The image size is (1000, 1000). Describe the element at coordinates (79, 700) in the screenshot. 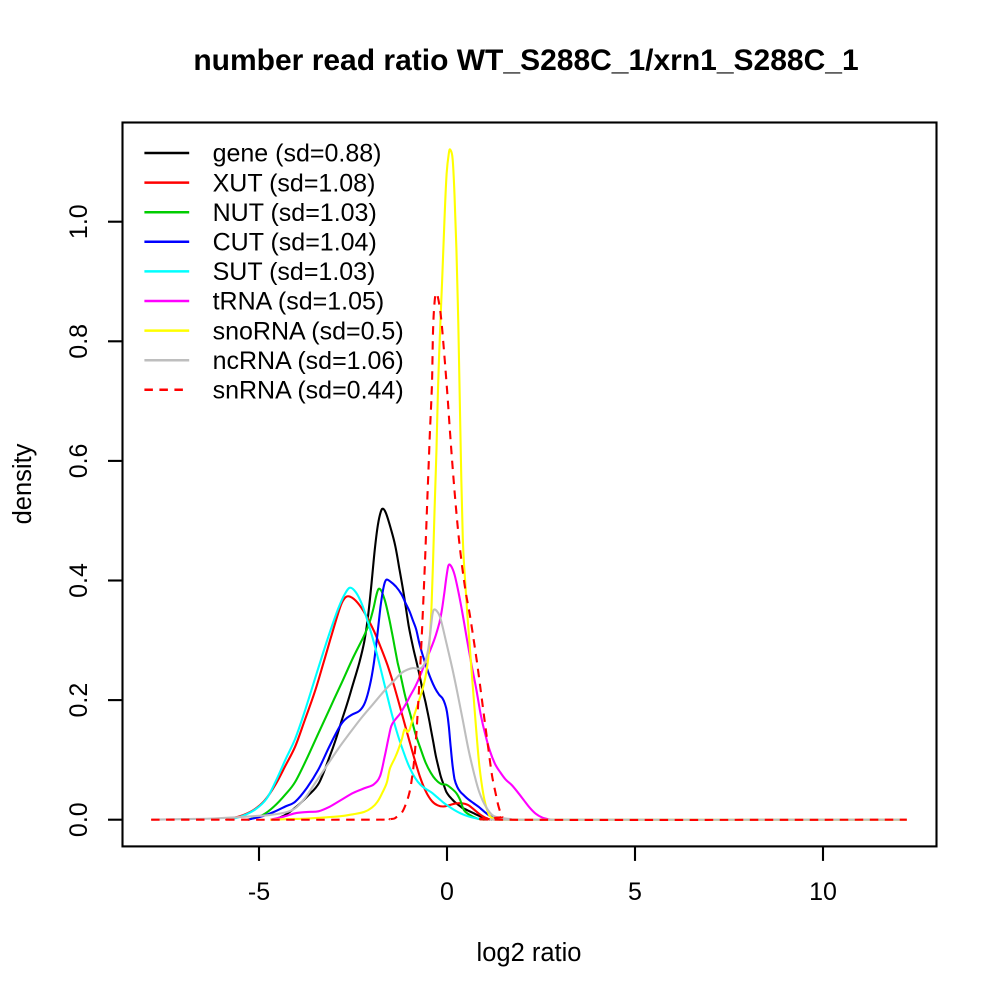

I see `svg-text: 0.2` at that location.